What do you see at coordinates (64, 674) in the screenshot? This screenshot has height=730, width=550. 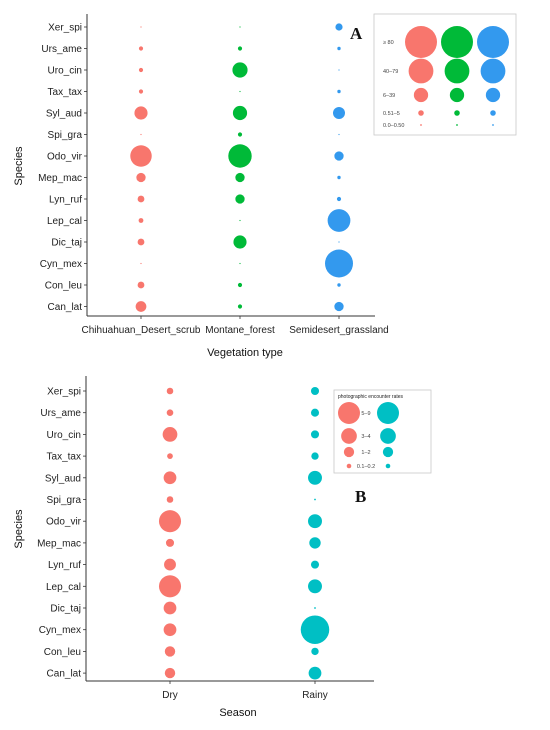 I see `b-y-tick-label: Can_lat` at bounding box center [64, 674].